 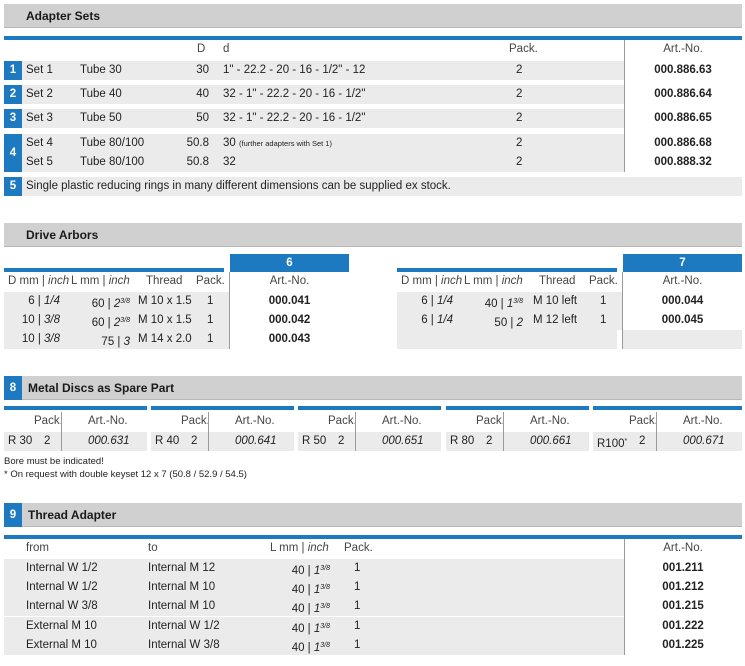 What do you see at coordinates (256, 441) in the screenshot?
I see `art-no: 000.641` at bounding box center [256, 441].